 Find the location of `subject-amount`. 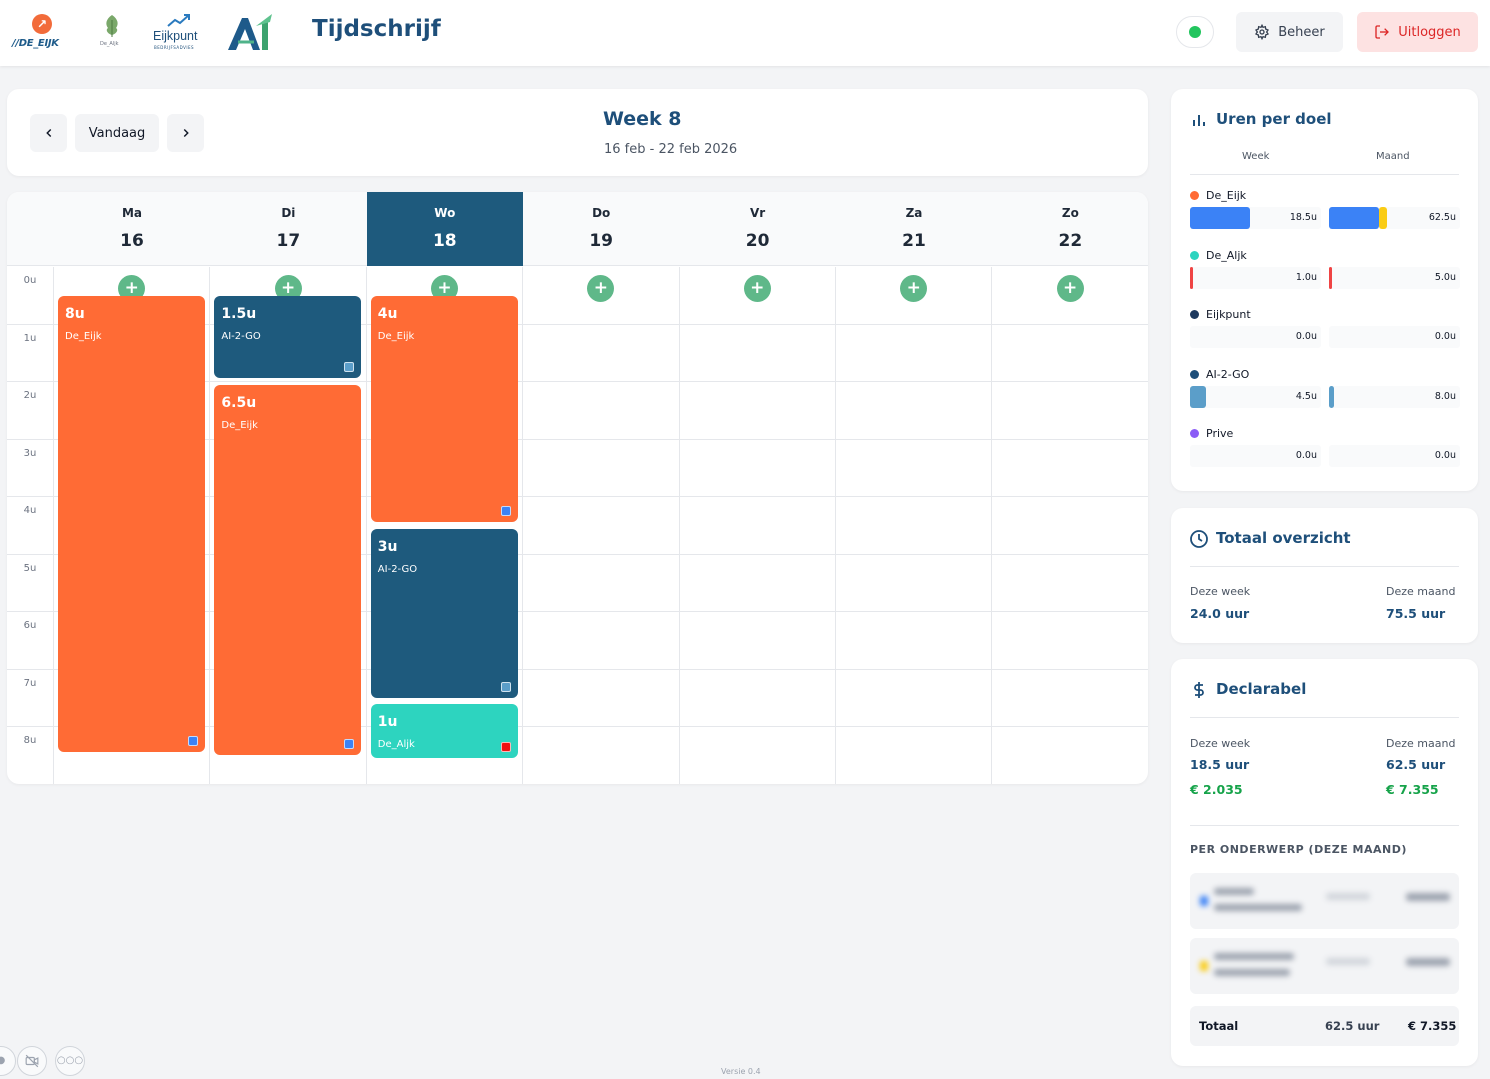

subject-amount is located at coordinates (1428, 962).